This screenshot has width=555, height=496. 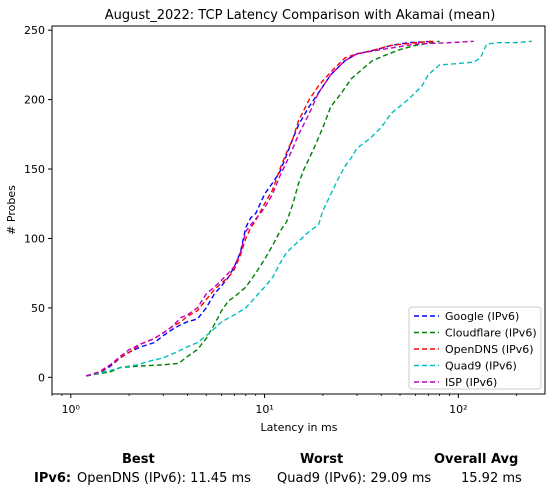 What do you see at coordinates (458, 409) in the screenshot?
I see `x-tick-label: 10²` at bounding box center [458, 409].